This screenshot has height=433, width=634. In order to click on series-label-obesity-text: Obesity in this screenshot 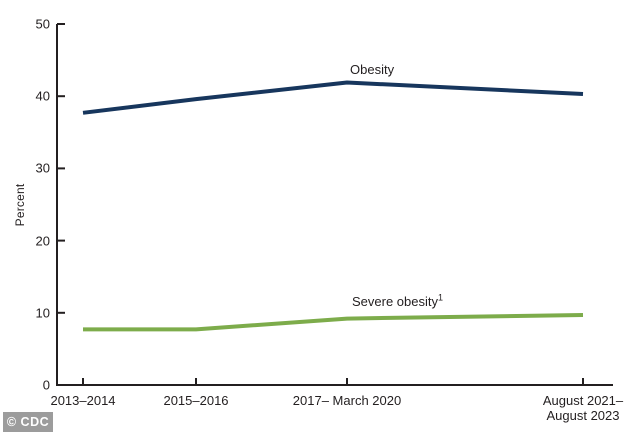, I will do `click(372, 69)`.